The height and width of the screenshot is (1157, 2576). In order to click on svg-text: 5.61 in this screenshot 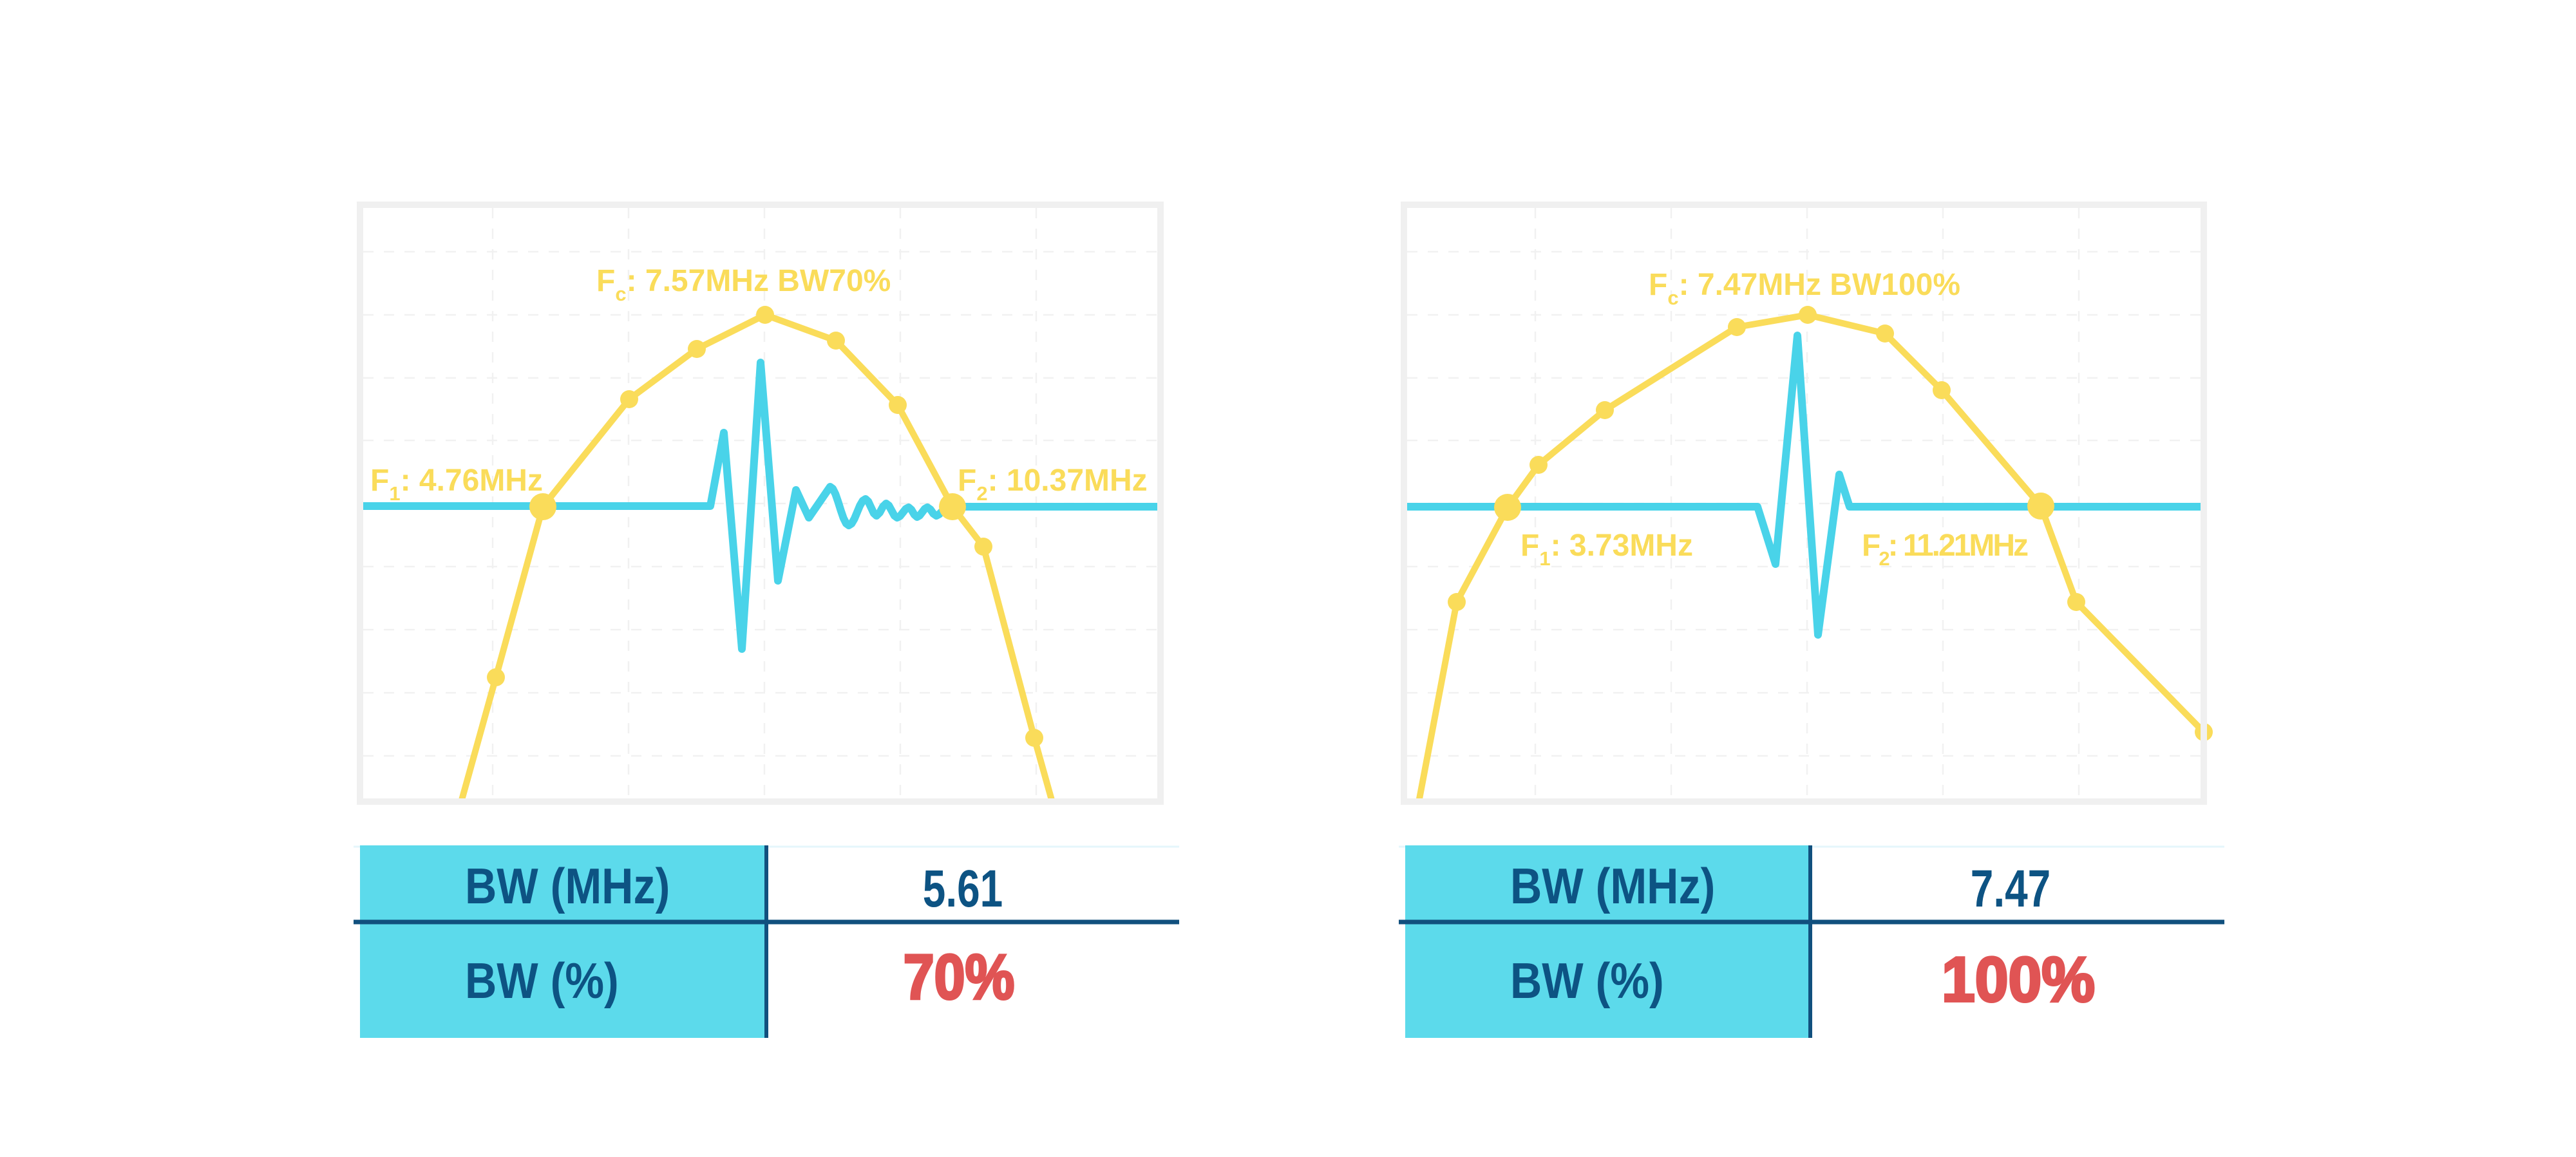, I will do `click(963, 888)`.